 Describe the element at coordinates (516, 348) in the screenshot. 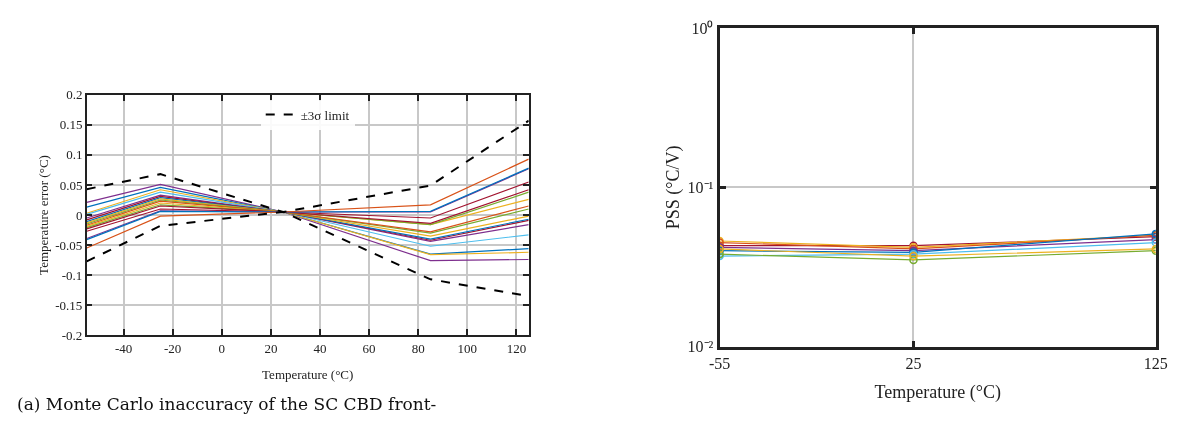

I see `x-tick-label: 120` at that location.